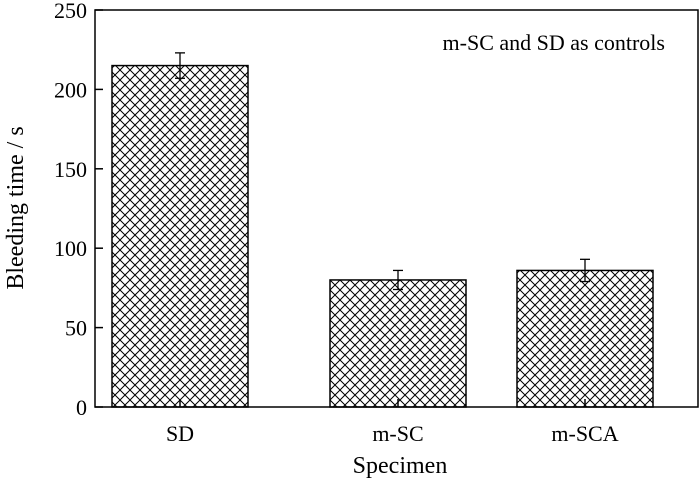 The width and height of the screenshot is (700, 481). I want to click on y-tick-label: 150, so click(70, 169).